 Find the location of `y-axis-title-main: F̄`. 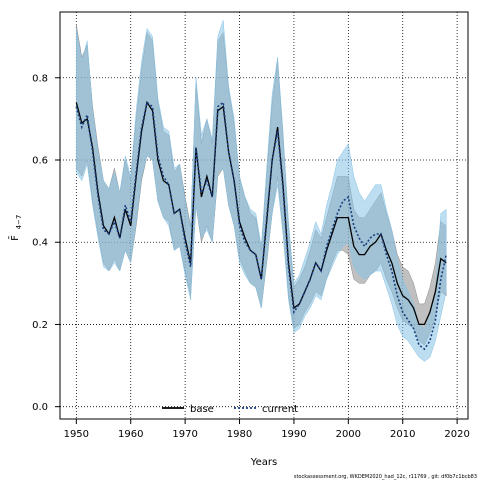

y-axis-title-main: F̄ is located at coordinates (14, 238).